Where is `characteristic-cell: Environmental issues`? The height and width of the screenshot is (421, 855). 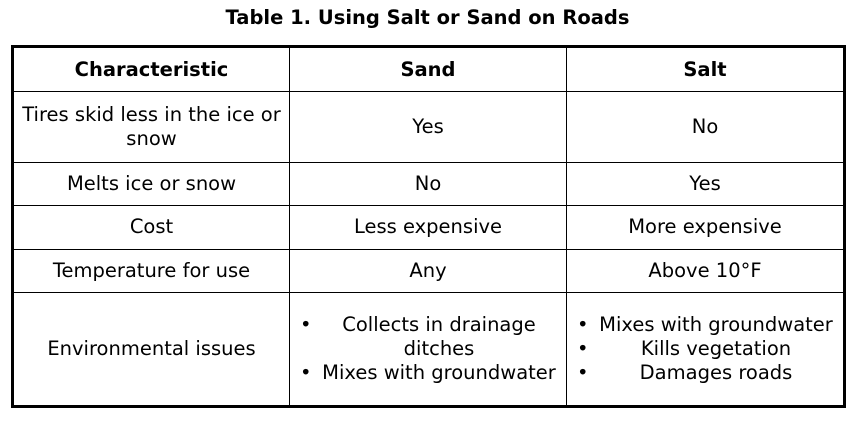 characteristic-cell: Environmental issues is located at coordinates (151, 349).